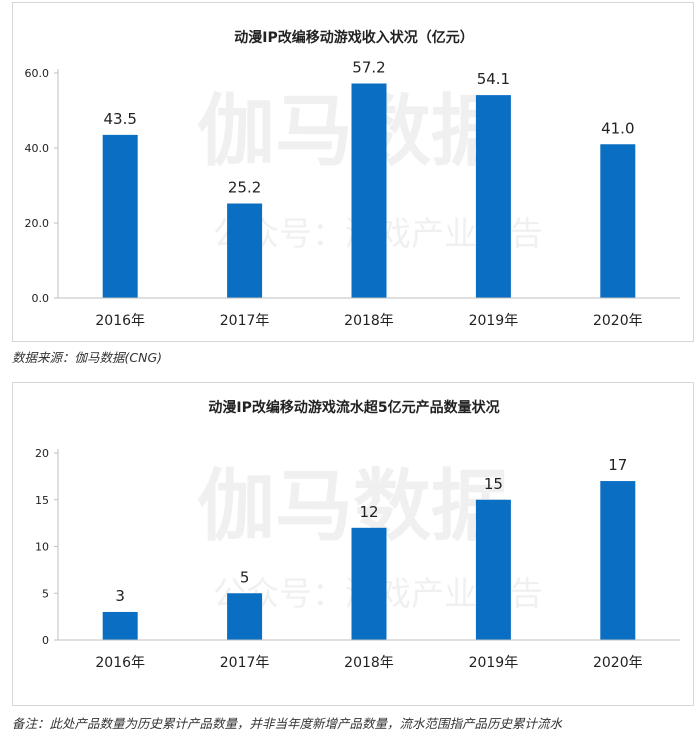 Image resolution: width=700 pixels, height=741 pixels. I want to click on product-count-chart-category-label: 2020年, so click(618, 663).